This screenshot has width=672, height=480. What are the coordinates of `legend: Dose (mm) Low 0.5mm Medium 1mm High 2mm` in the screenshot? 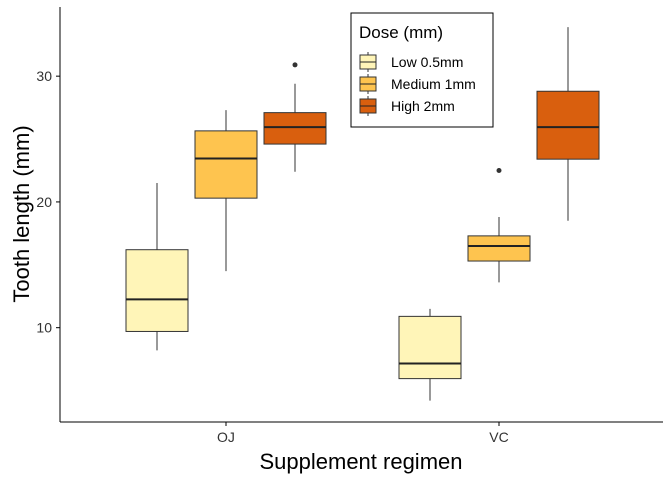 It's located at (422, 70).